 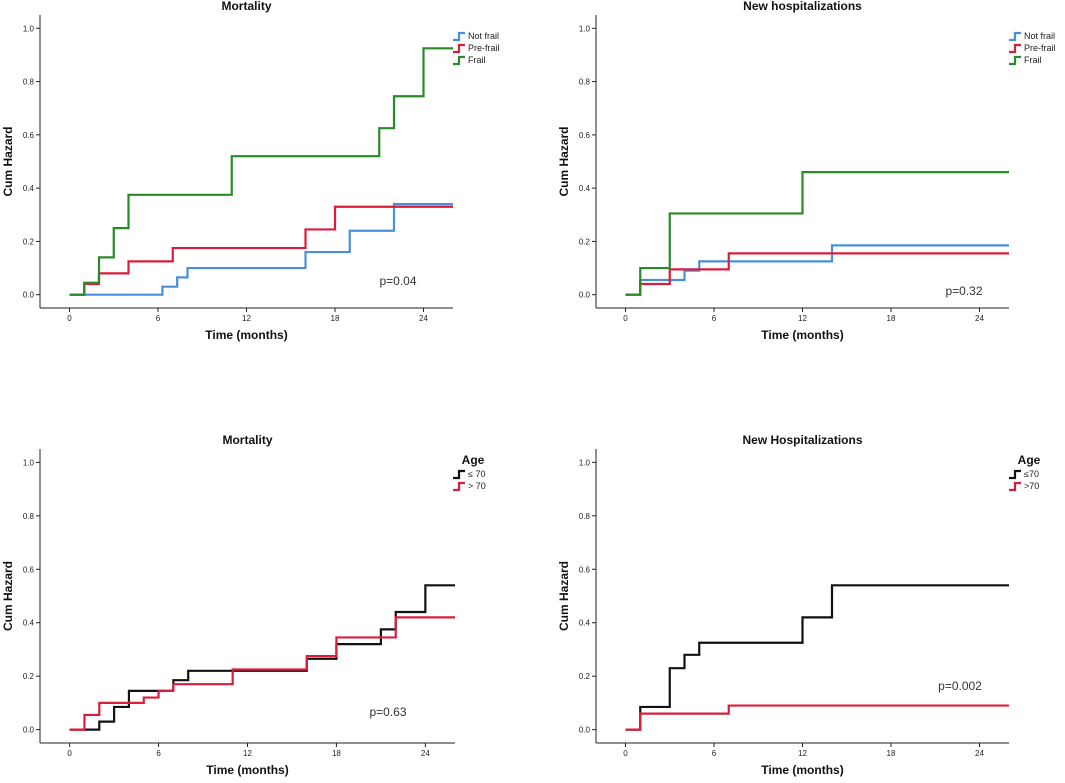 I want to click on legend-label-2: > 70, so click(x=477, y=486).